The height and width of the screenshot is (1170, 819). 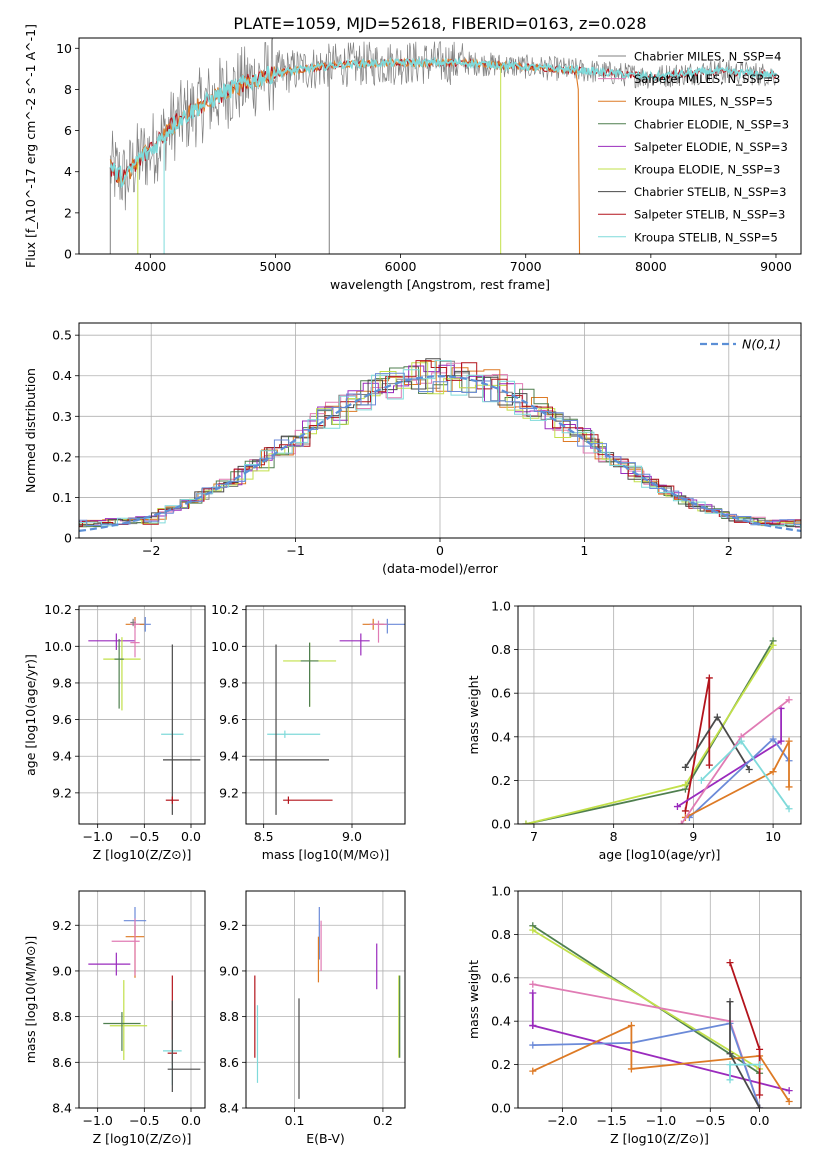 I want to click on x-tick-label: 10, so click(x=773, y=836).